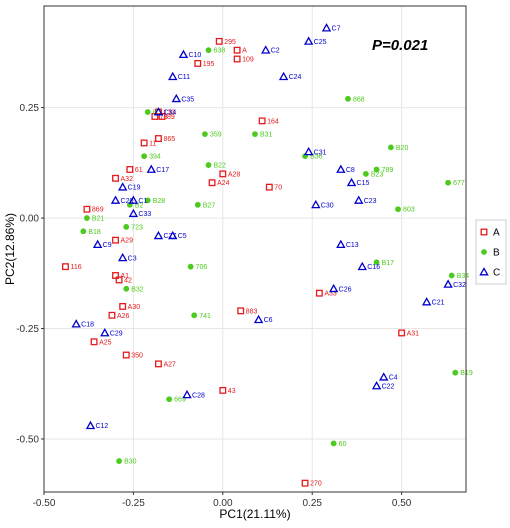 The height and width of the screenshot is (528, 510). Describe the element at coordinates (209, 64) in the screenshot. I see `point-label: 195` at that location.